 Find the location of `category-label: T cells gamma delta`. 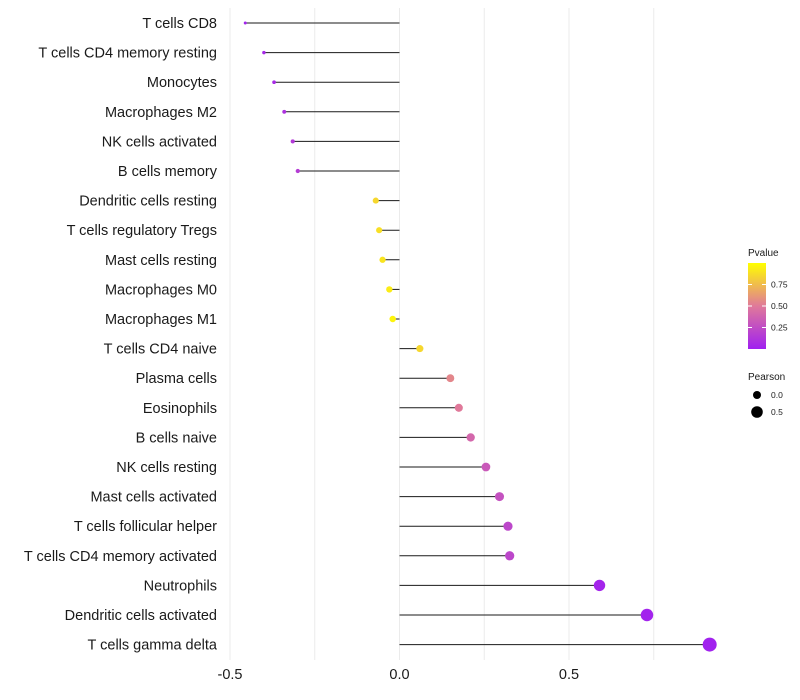

category-label: T cells gamma delta is located at coordinates (153, 646).